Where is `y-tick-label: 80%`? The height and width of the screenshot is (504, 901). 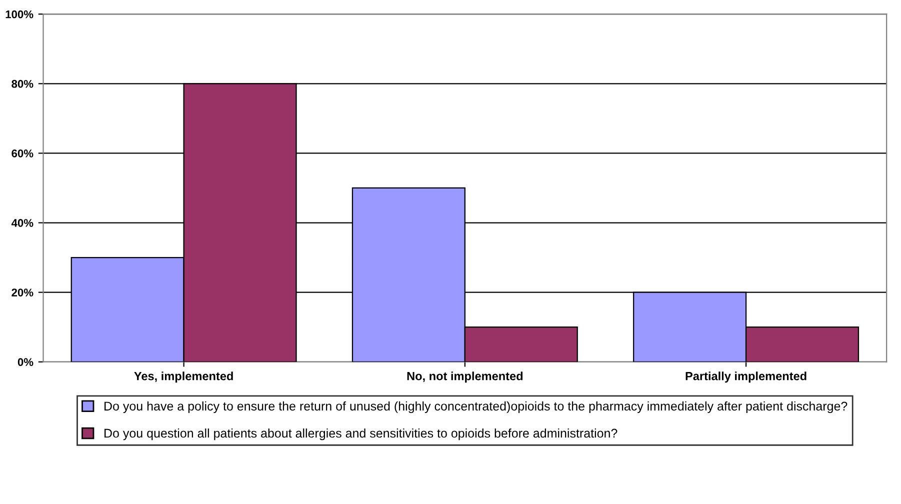
y-tick-label: 80% is located at coordinates (23, 84).